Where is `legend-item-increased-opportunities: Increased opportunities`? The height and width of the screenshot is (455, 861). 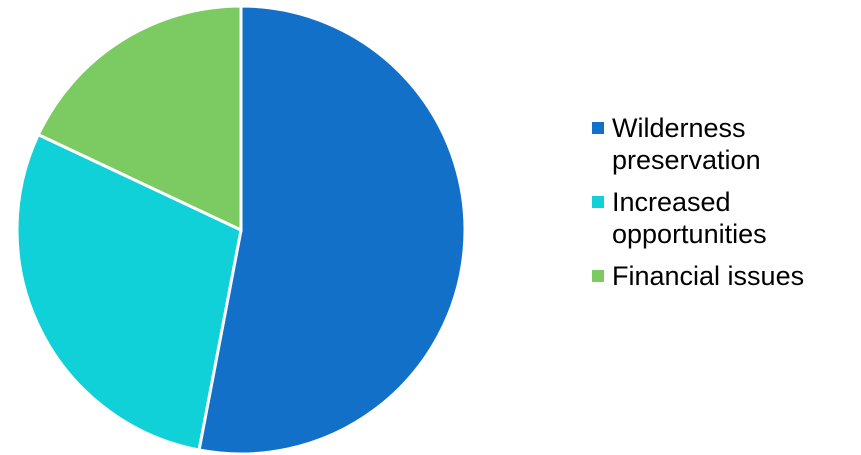 legend-item-increased-opportunities: Increased opportunities is located at coordinates (724, 218).